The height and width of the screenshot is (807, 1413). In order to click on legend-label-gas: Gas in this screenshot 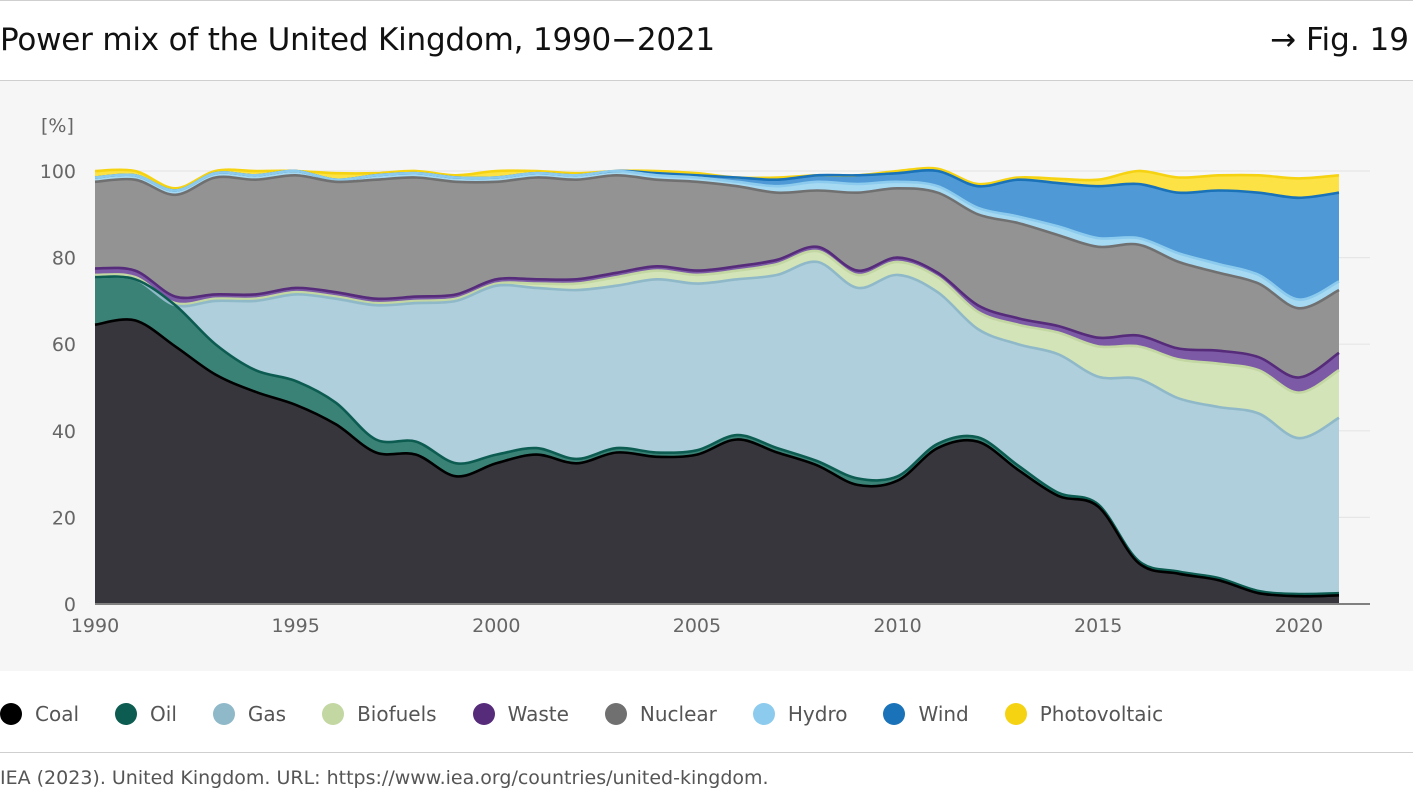, I will do `click(267, 714)`.